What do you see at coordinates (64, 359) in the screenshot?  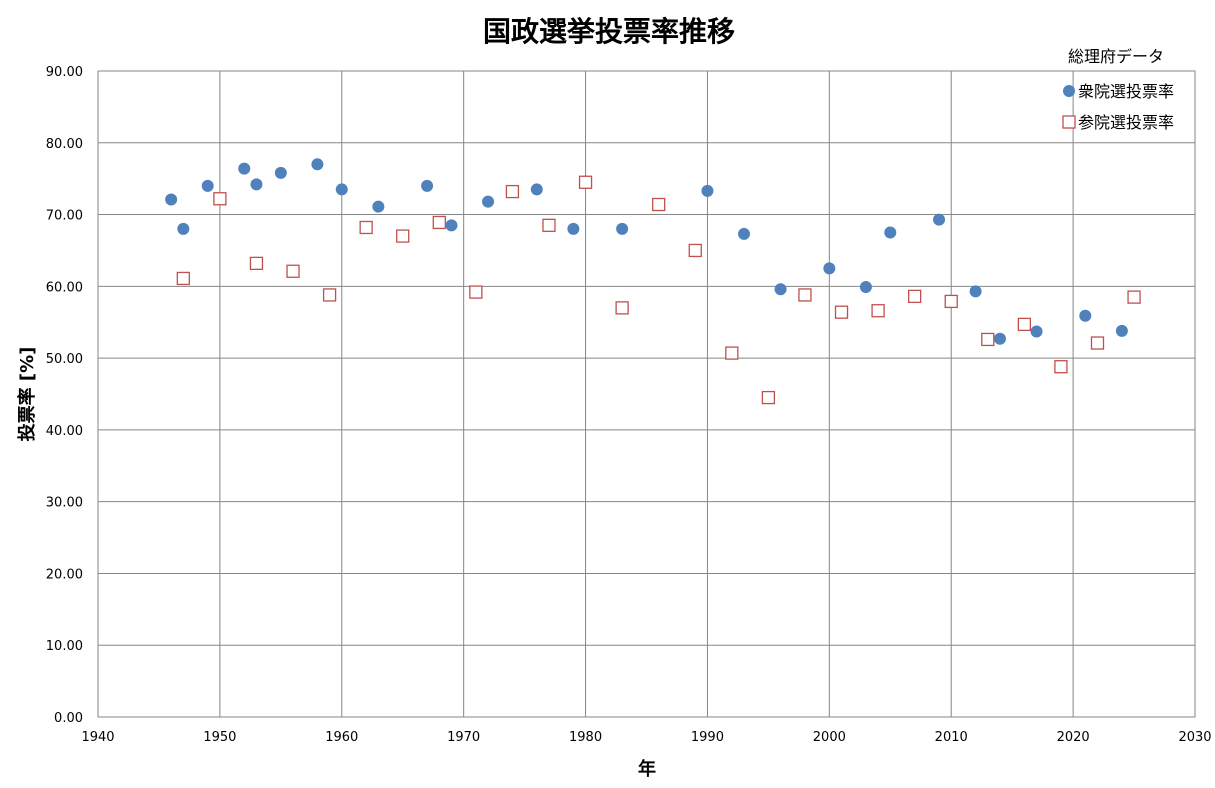 I see `y-tick-label: 50.00` at bounding box center [64, 359].